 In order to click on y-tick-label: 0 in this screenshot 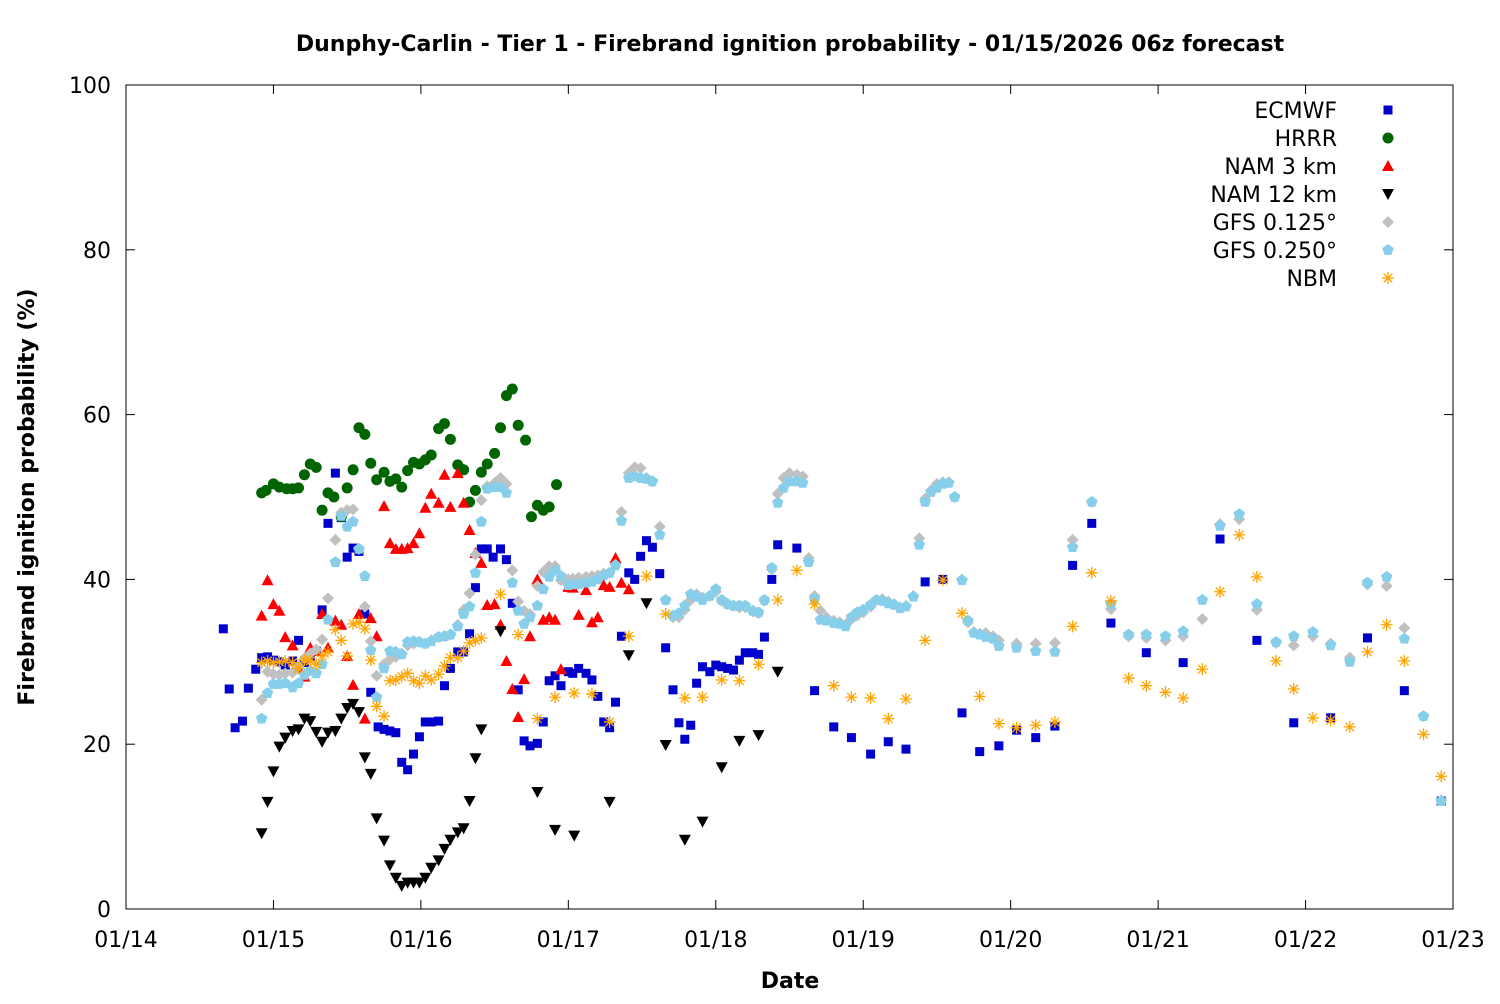, I will do `click(104, 910)`.